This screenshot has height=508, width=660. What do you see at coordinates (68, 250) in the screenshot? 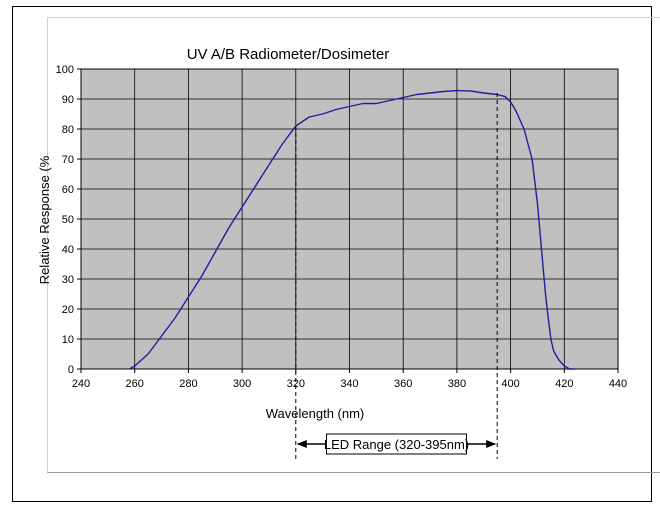
I see `y-tick-label: 40` at bounding box center [68, 250].